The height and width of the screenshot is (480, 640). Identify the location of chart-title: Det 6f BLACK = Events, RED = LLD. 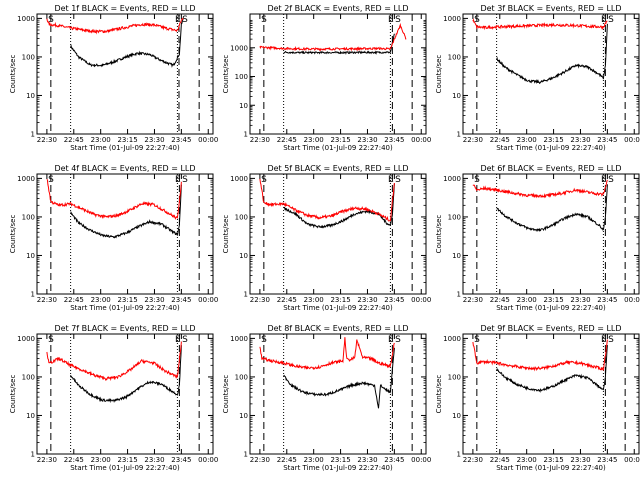
(550, 168).